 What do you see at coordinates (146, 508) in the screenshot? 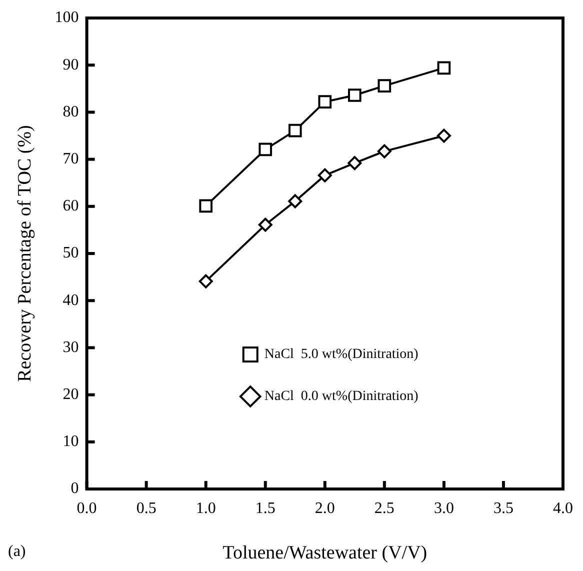
I see `x-tick-label: 0.5` at bounding box center [146, 508].